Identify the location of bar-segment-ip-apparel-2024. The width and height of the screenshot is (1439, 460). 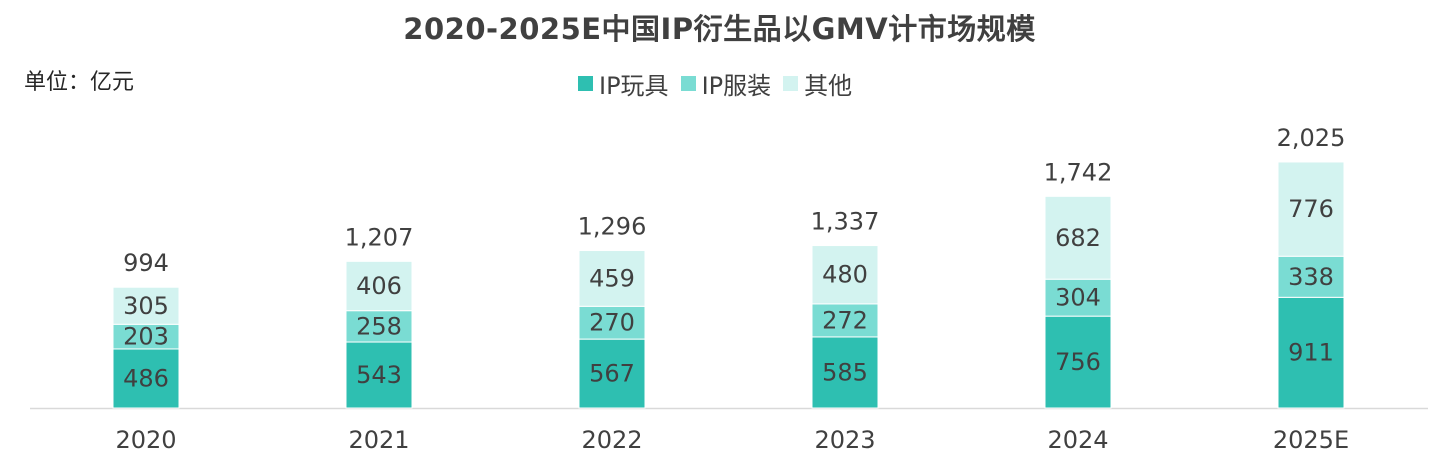
(1078, 297).